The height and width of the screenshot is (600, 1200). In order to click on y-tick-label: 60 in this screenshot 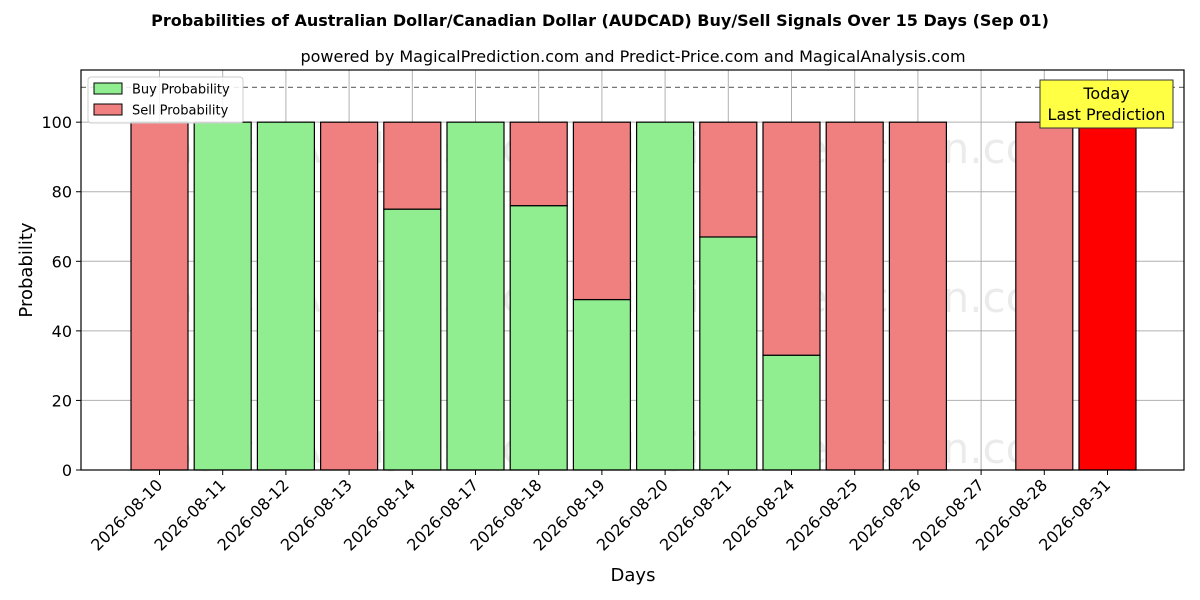, I will do `click(62, 261)`.